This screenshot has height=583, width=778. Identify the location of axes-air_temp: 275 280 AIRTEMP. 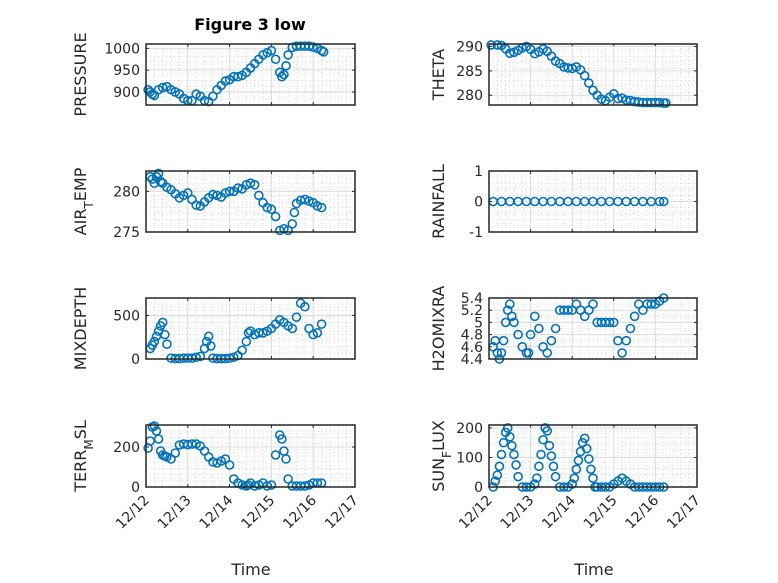
(213, 204).